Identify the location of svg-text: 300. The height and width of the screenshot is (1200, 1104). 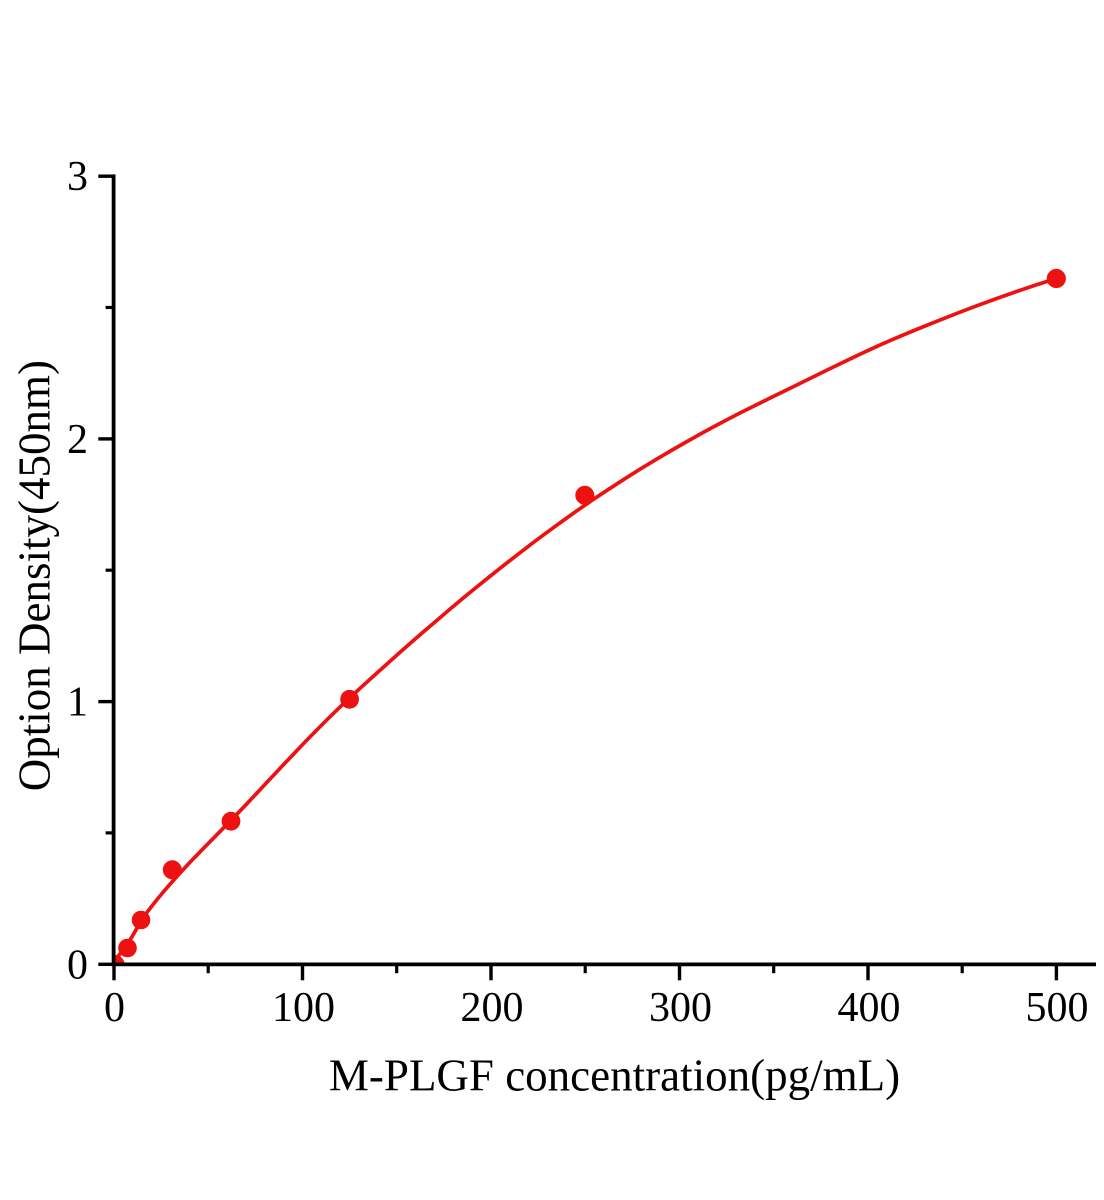
(680, 1008).